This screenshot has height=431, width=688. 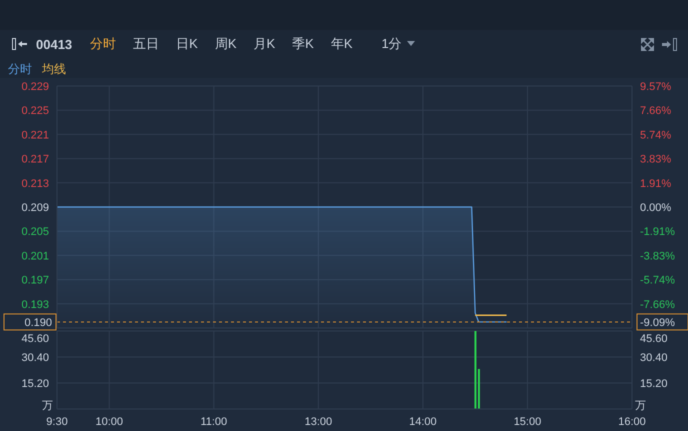 I want to click on y2-tick-label: 0.00%, so click(x=656, y=208).